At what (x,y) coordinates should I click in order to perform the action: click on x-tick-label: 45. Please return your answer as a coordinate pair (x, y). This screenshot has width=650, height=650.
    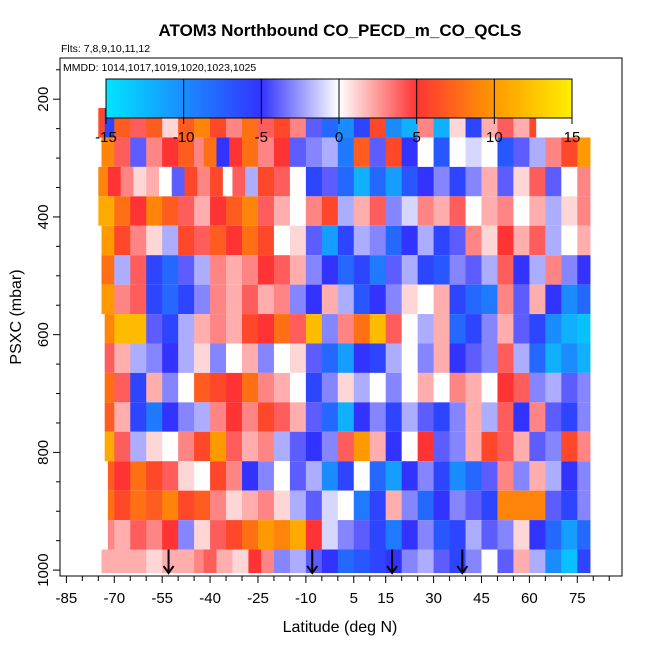
    Looking at the image, I should click on (481, 598).